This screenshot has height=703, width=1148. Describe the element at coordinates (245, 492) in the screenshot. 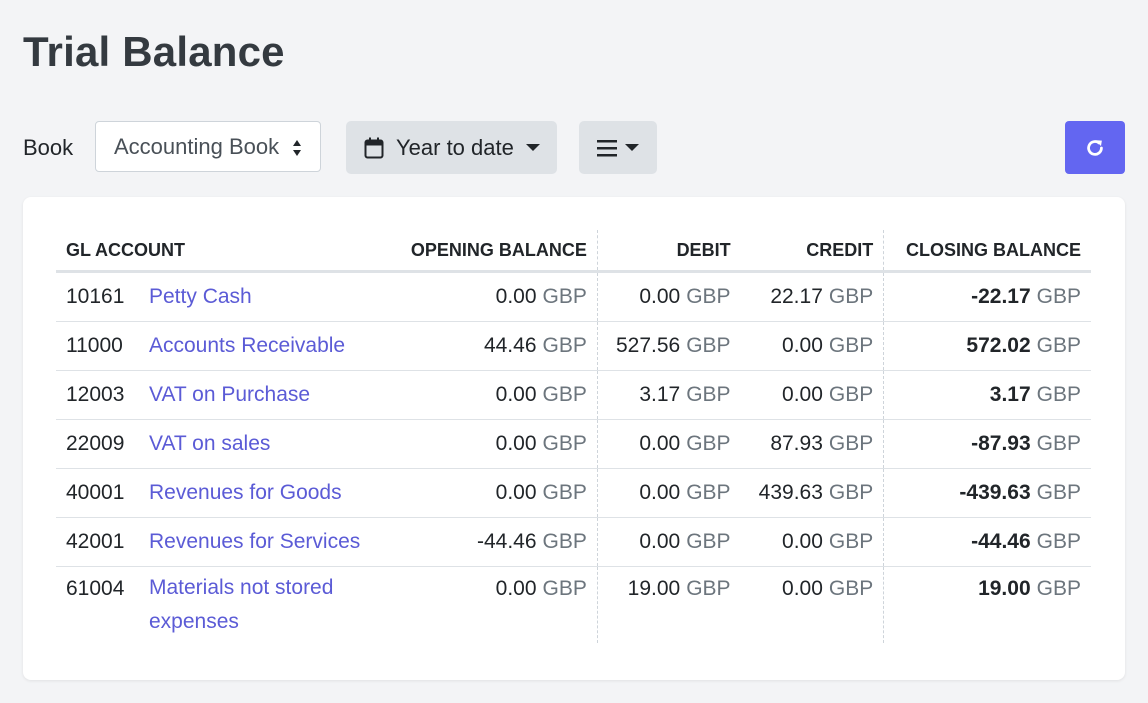

I see `account-link: Revenues for Goods` at that location.